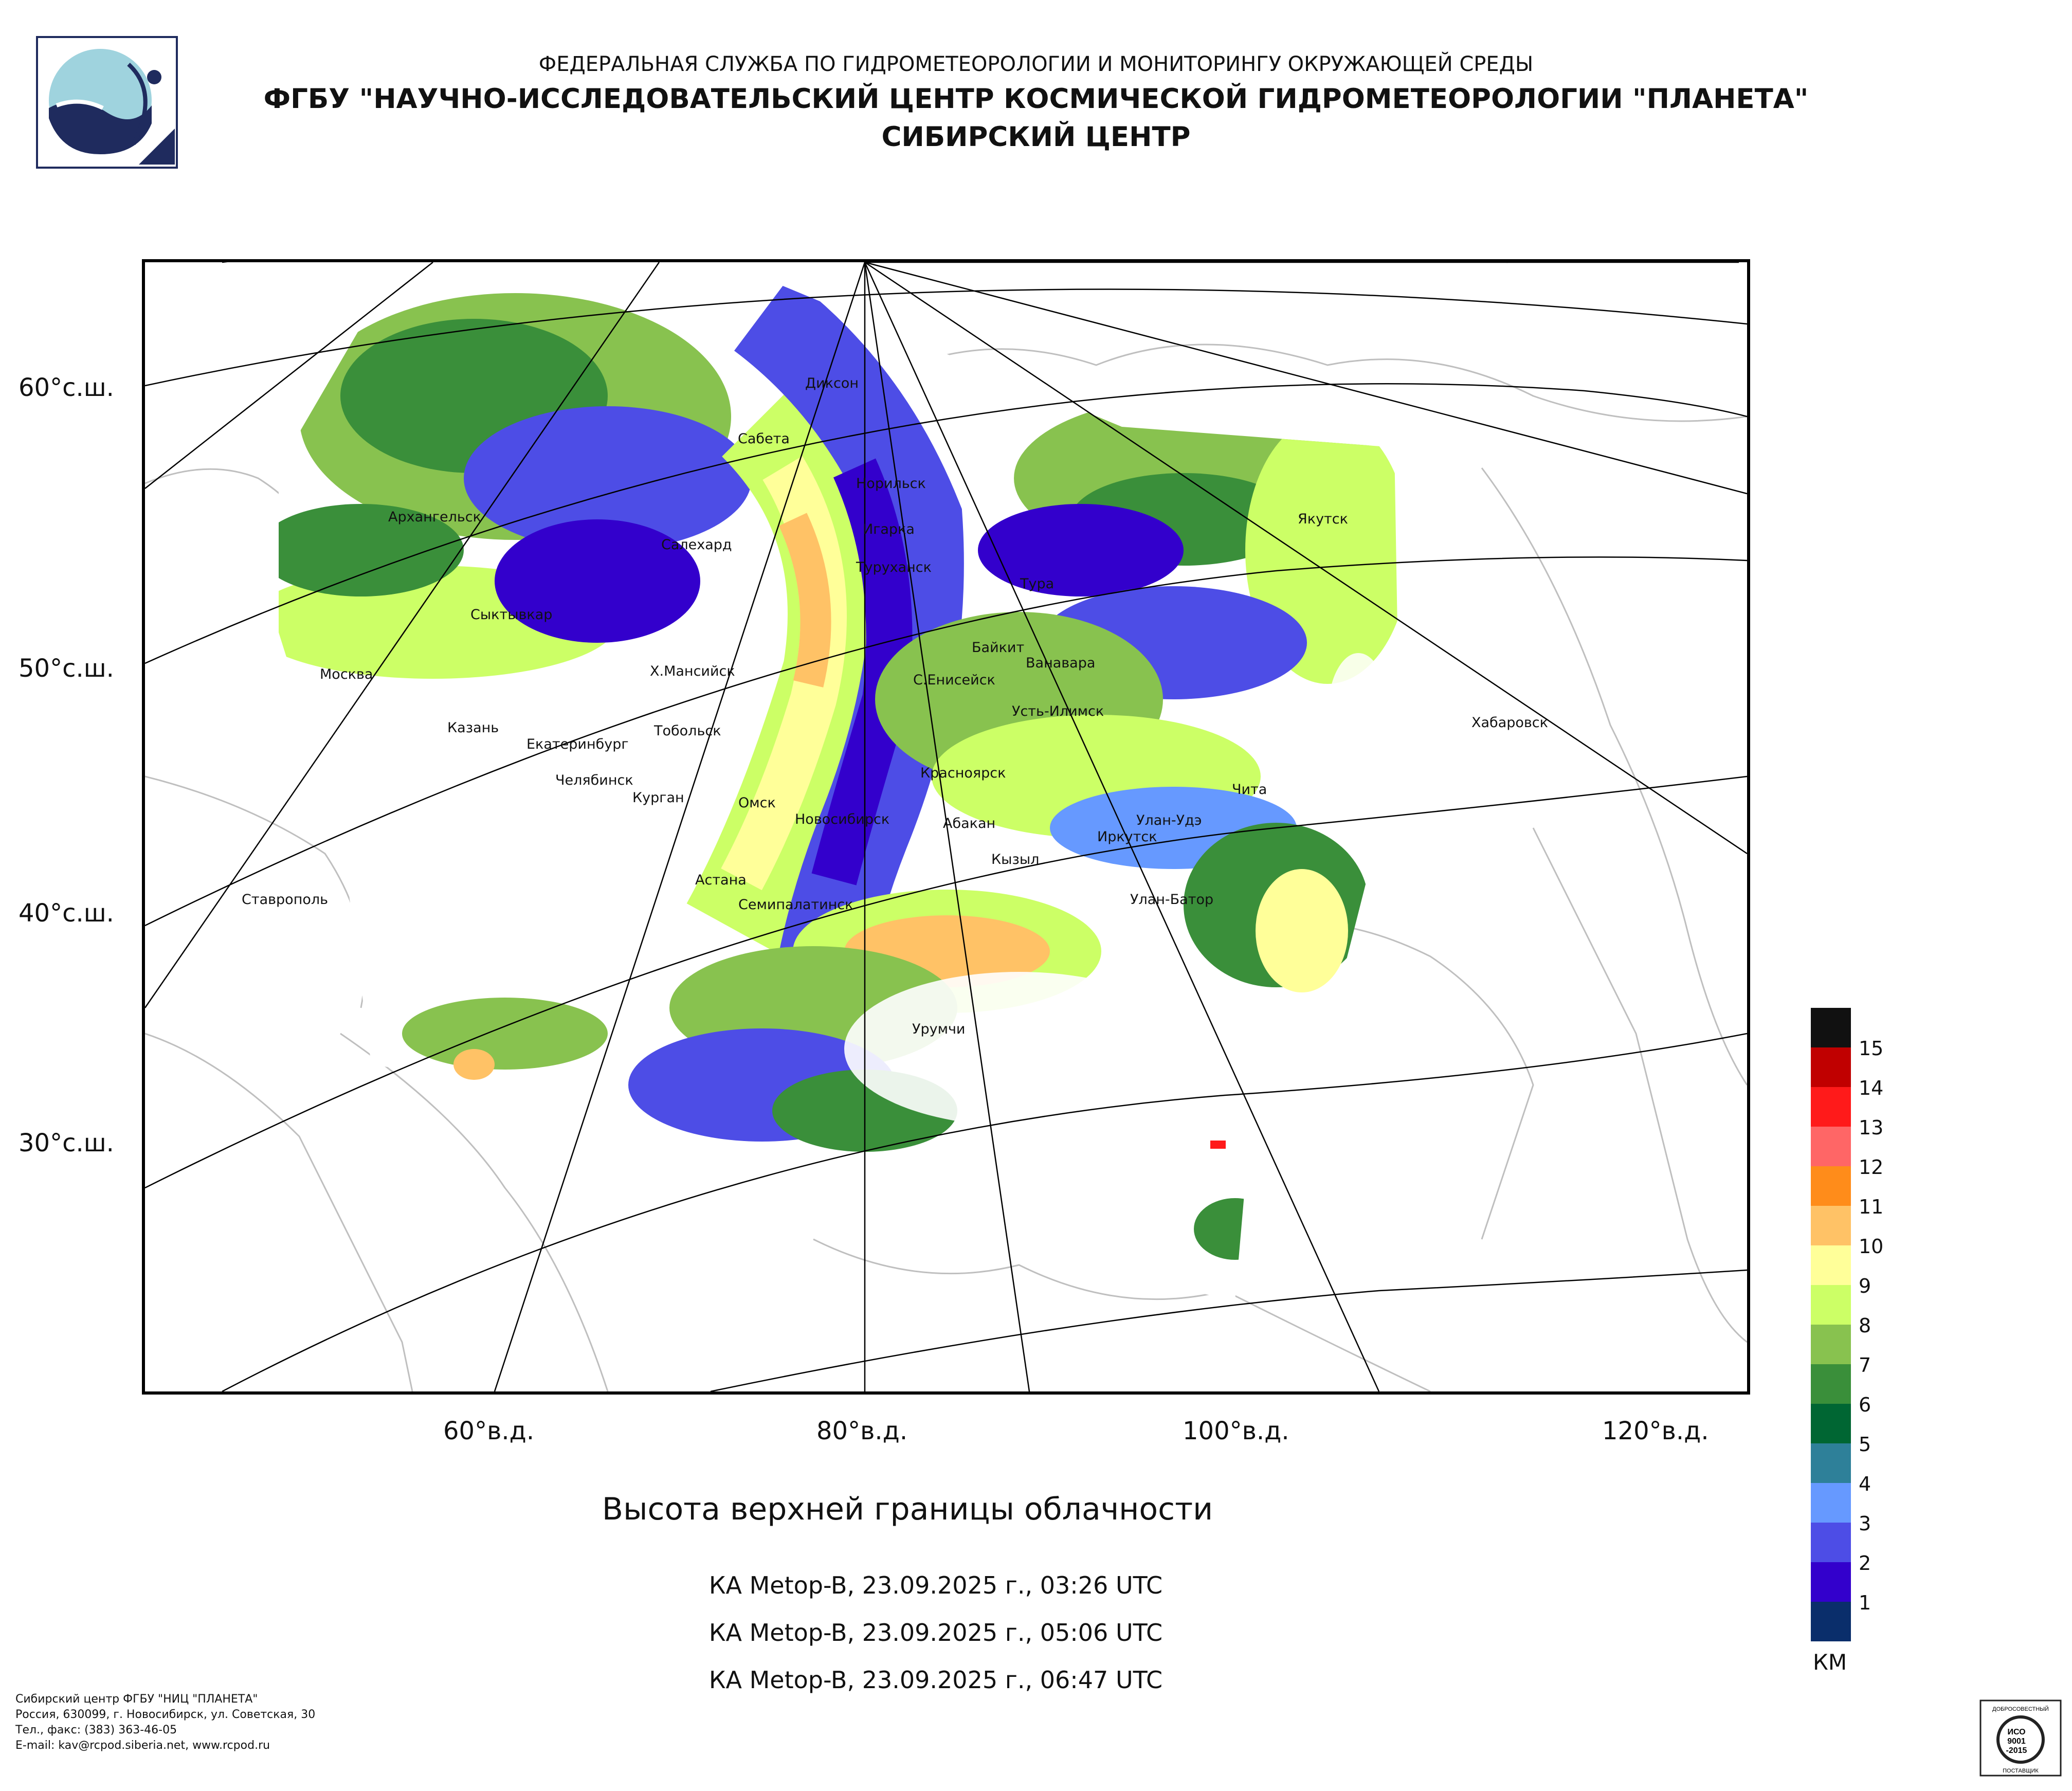 This screenshot has height=1791, width=2072. I want to click on city-label: Семипалатинск, so click(795, 905).